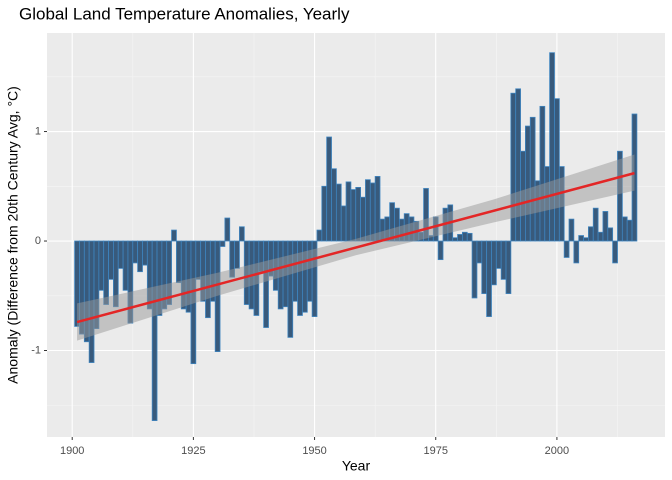  What do you see at coordinates (38, 131) in the screenshot?
I see `y-tick-label: 1` at bounding box center [38, 131].